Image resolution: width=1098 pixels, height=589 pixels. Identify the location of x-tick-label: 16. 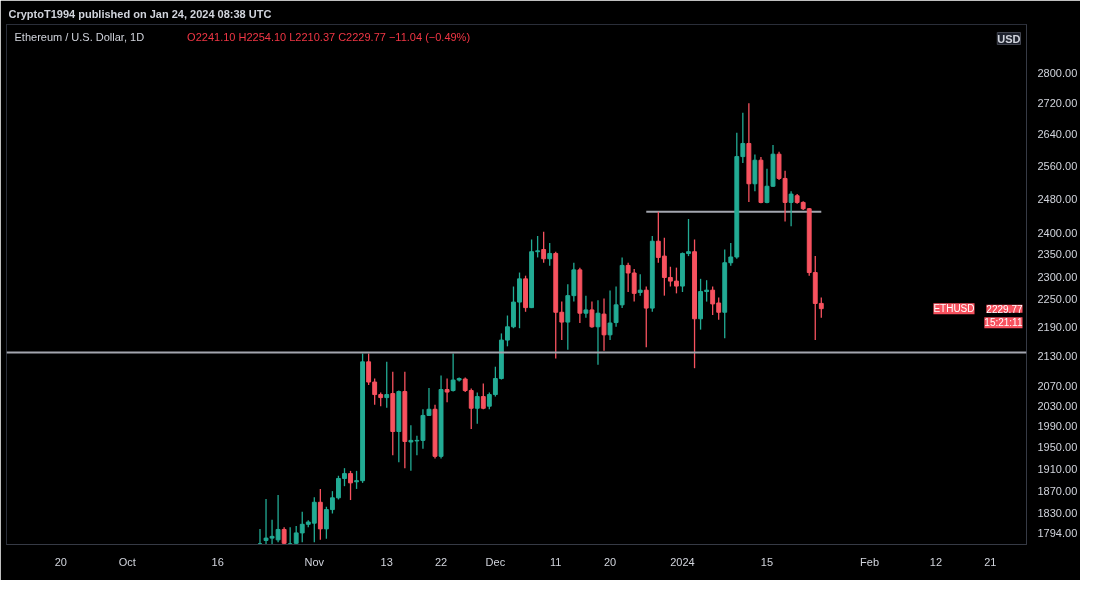
(217, 561).